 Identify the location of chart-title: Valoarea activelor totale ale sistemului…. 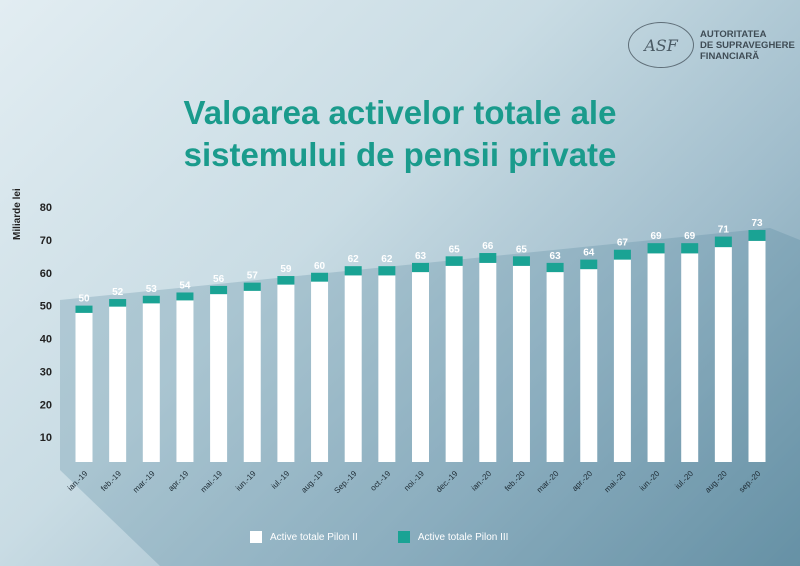
(400, 134).